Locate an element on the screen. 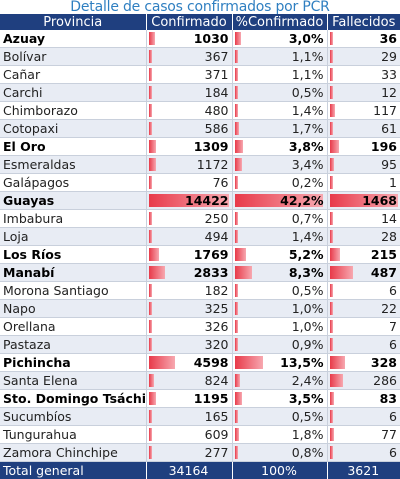  fallecidos-value: 33 is located at coordinates (389, 74).